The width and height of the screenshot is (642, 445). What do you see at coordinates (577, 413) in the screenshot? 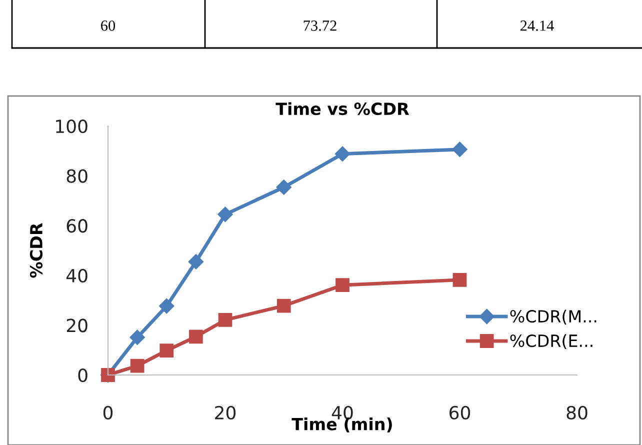
I see `x-tick-label: 80` at bounding box center [577, 413].